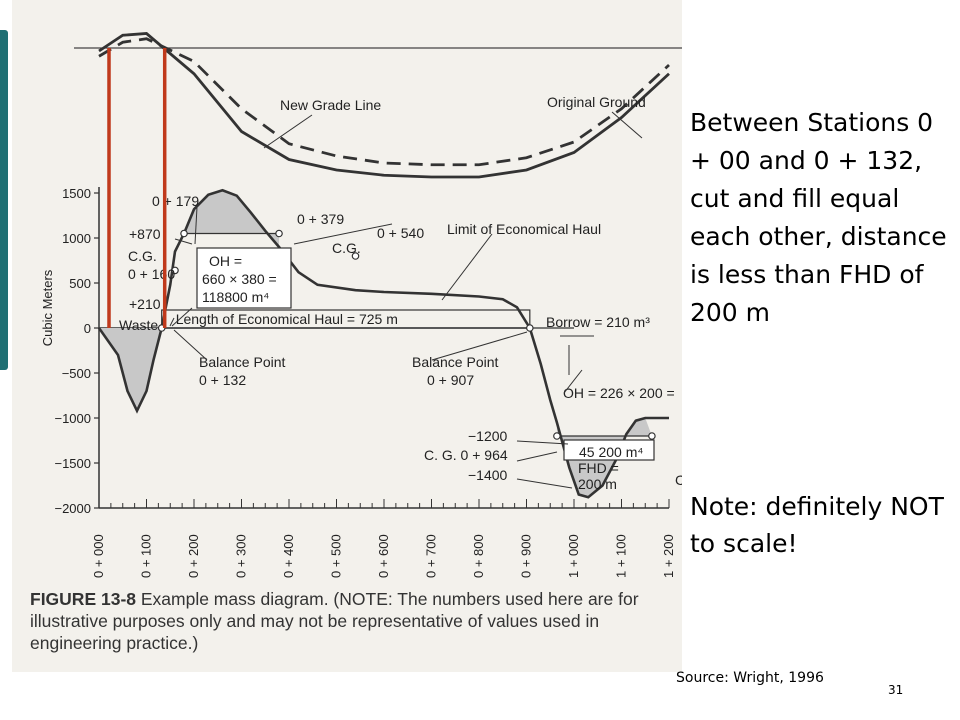  What do you see at coordinates (627, 125) in the screenshot?
I see `original-ground-leader` at bounding box center [627, 125].